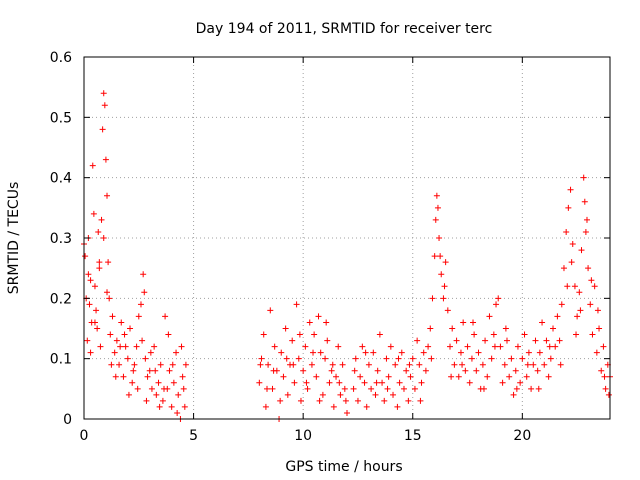 This screenshot has width=640, height=480. I want to click on y-tick-label: 0.2, so click(61, 299).